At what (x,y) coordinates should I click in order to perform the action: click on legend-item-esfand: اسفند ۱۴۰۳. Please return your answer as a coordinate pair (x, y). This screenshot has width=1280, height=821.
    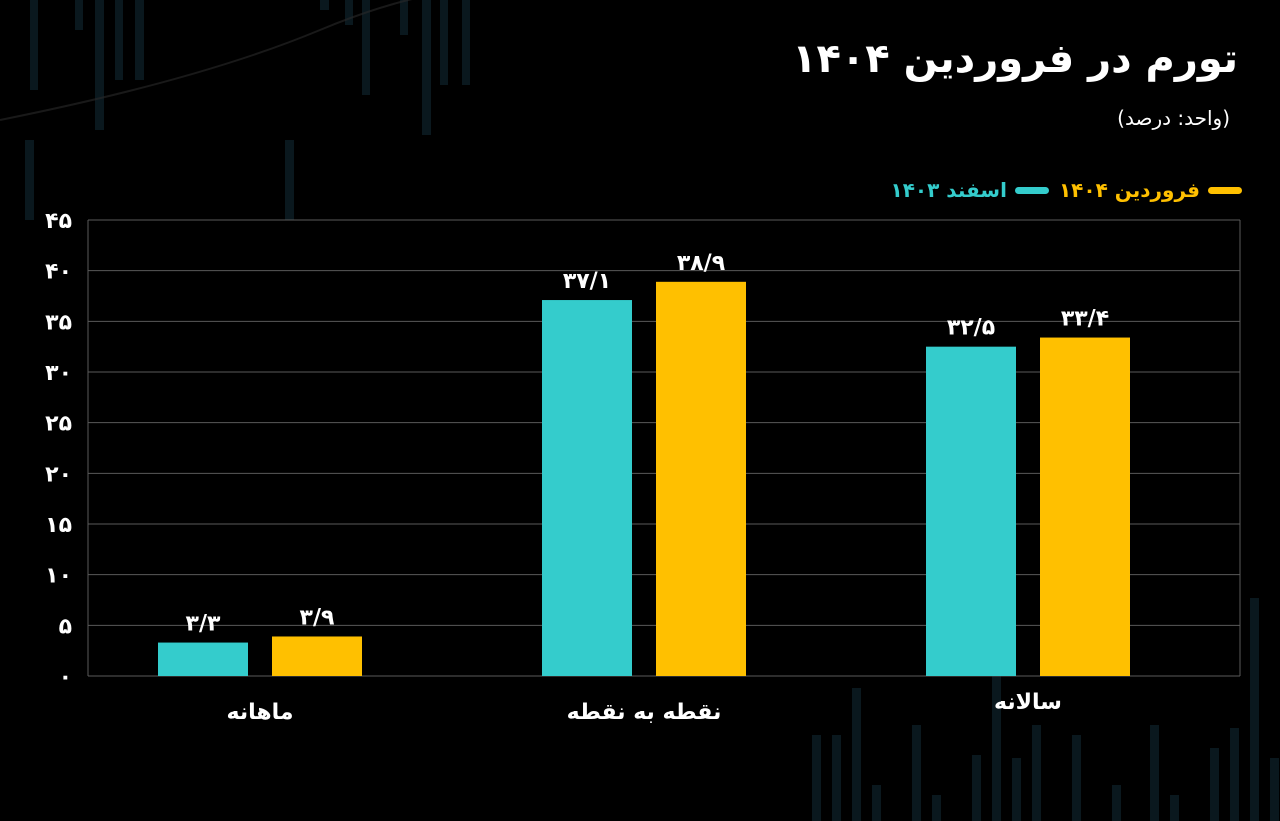
    Looking at the image, I should click on (970, 190).